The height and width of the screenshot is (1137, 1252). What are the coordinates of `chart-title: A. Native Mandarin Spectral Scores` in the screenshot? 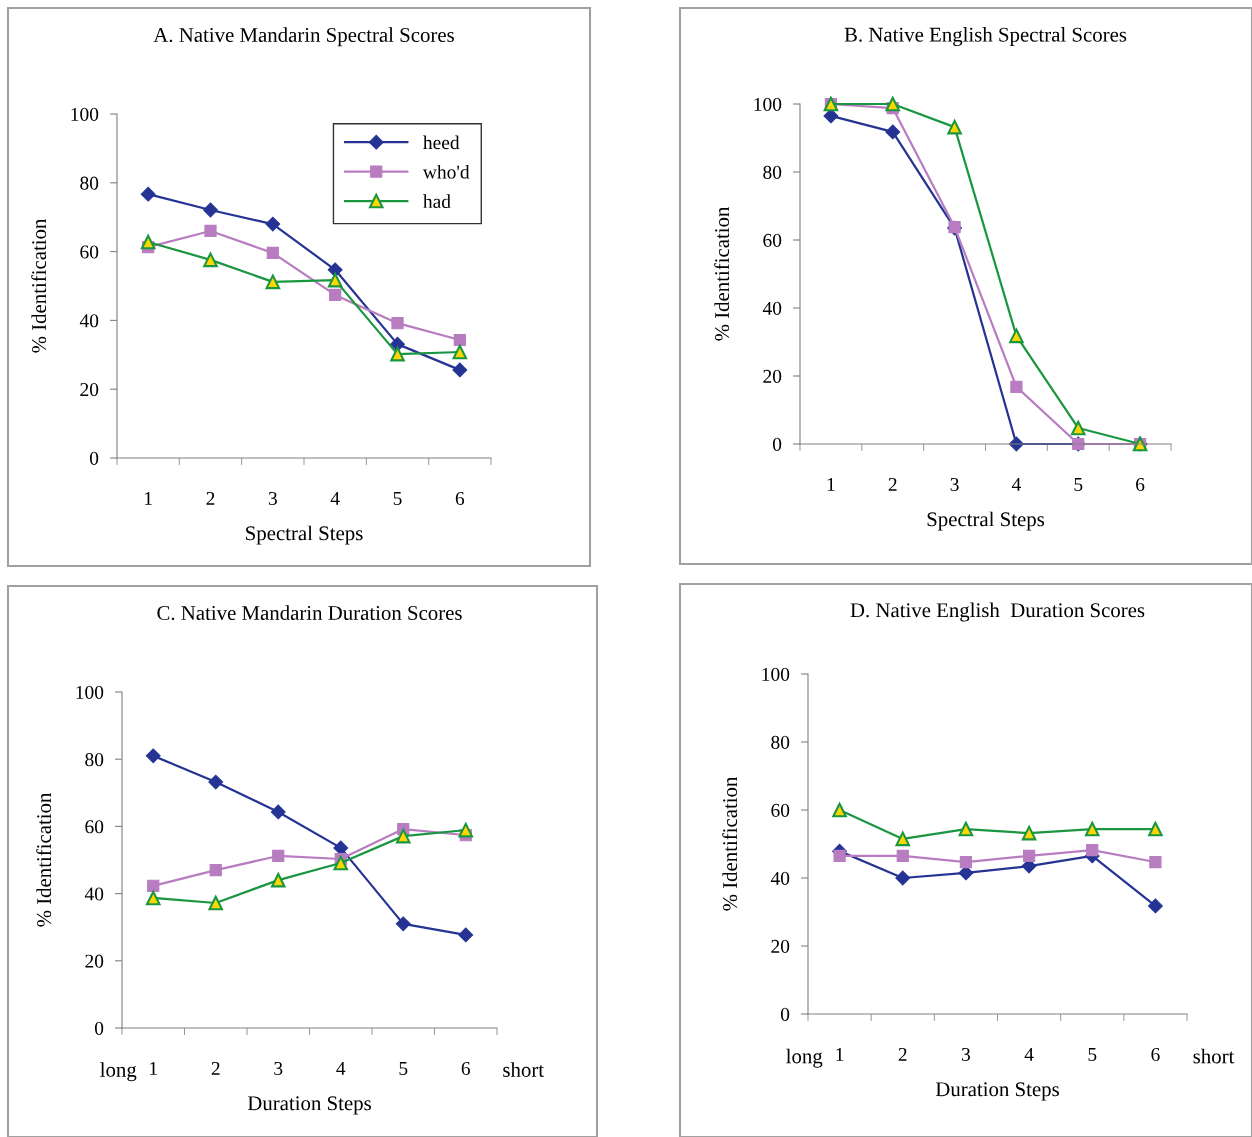 It's located at (303, 37).